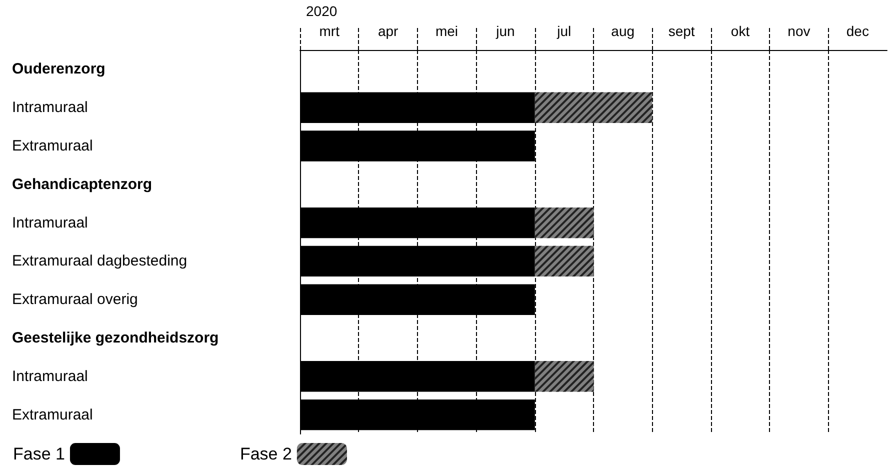  What do you see at coordinates (564, 31) in the screenshot?
I see `text: jul` at bounding box center [564, 31].